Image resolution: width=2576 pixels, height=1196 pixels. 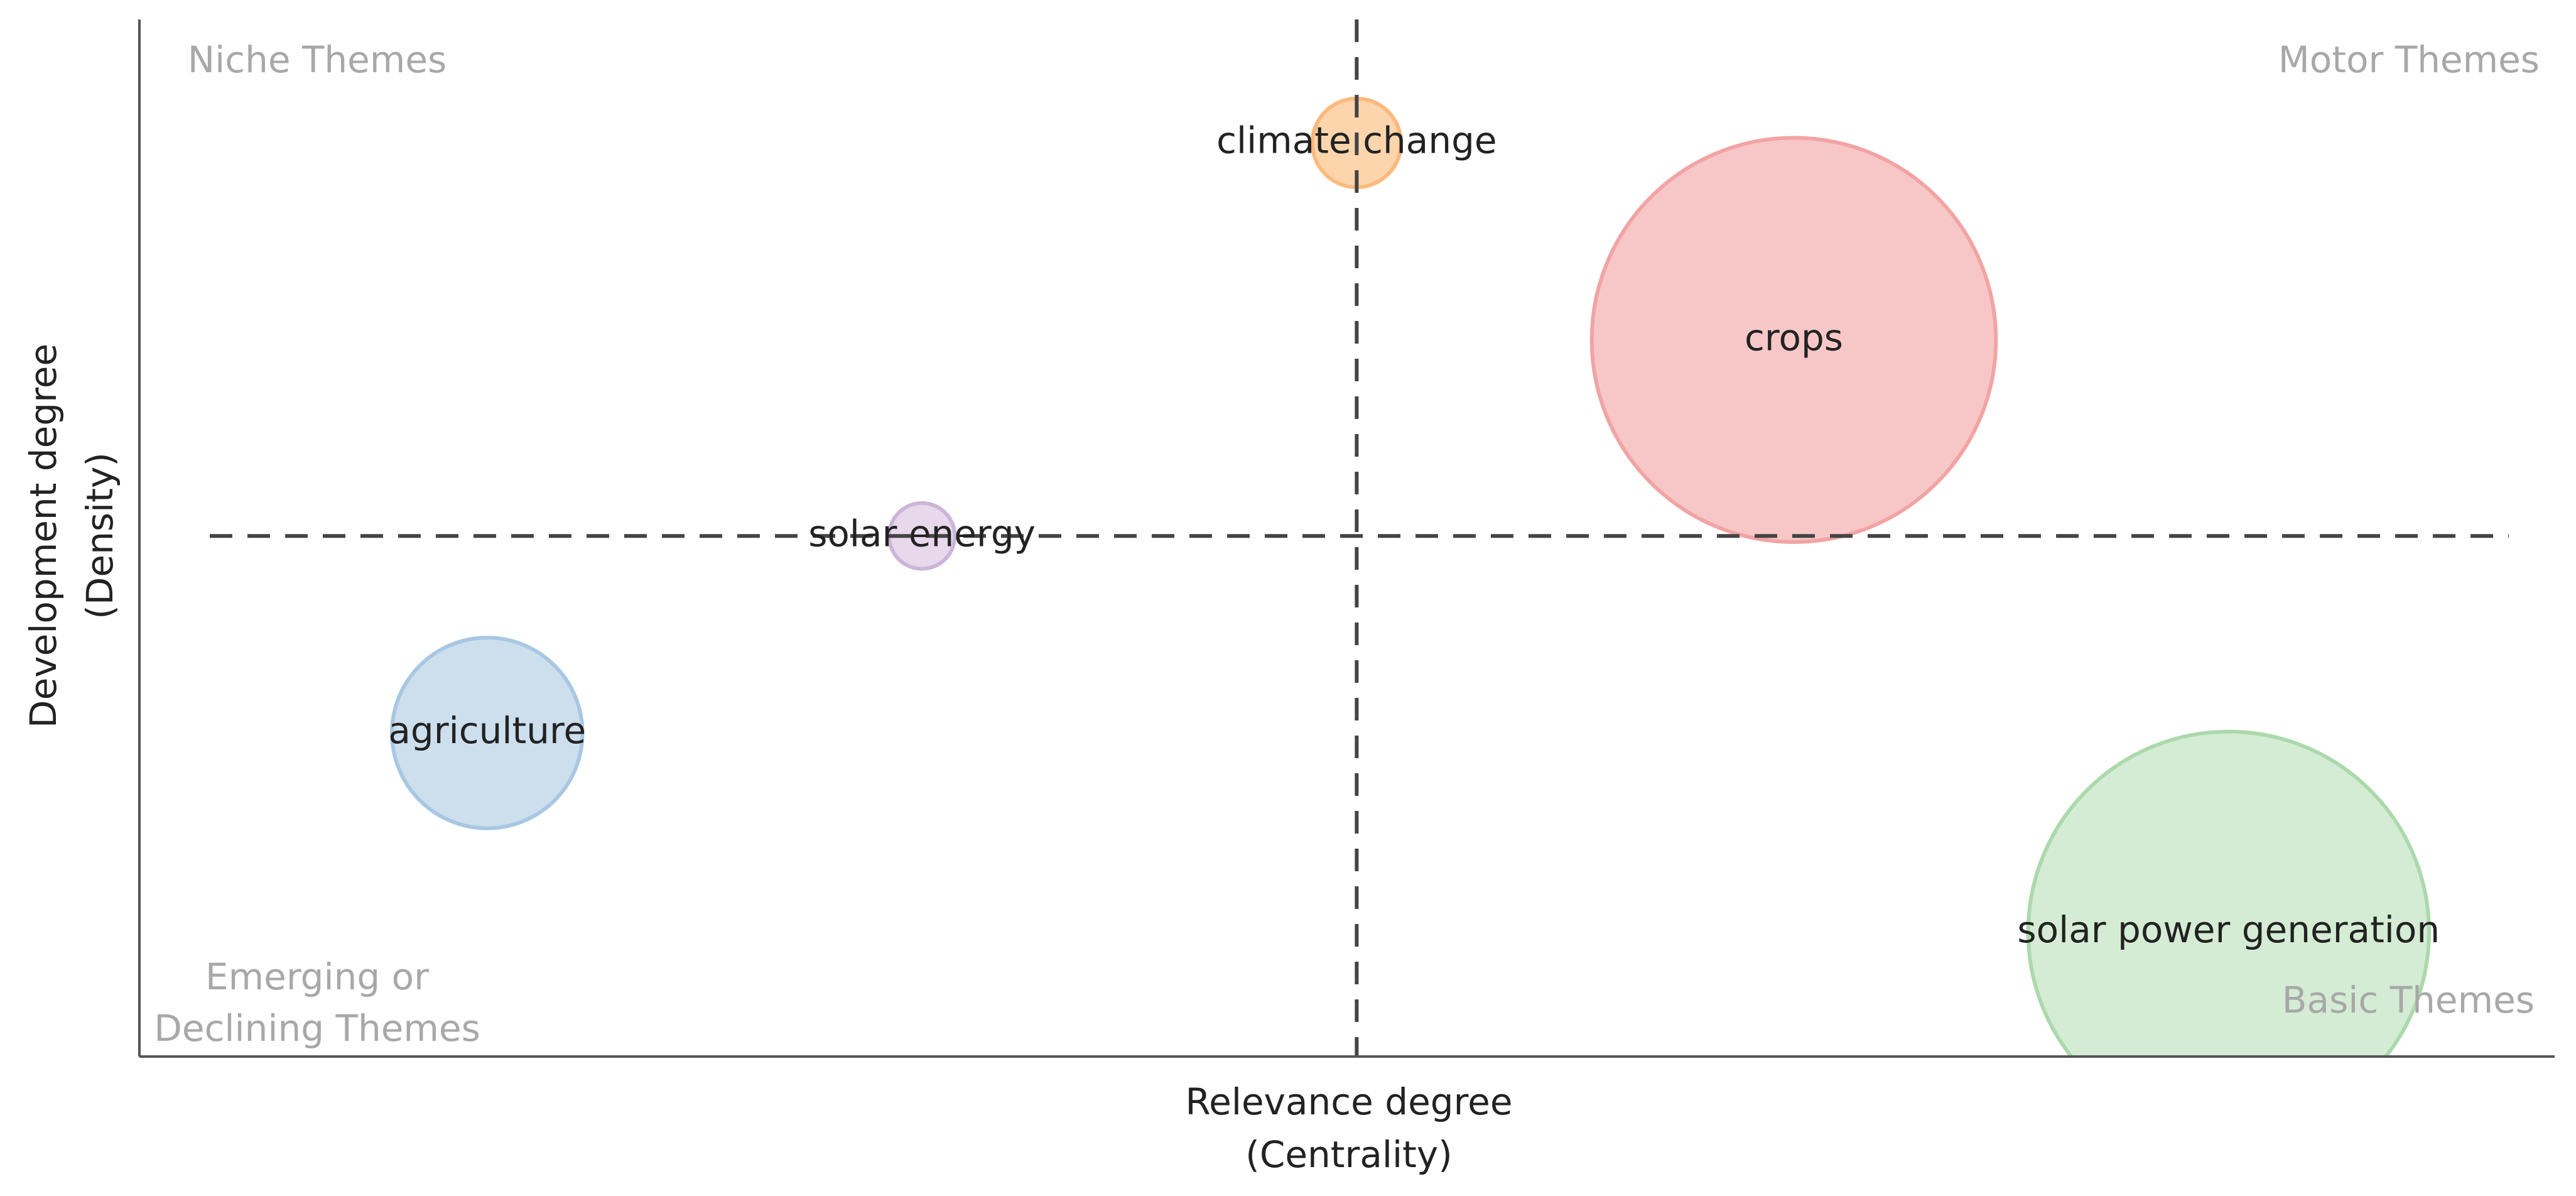 I want to click on bubble-label: solar power generation, so click(x=2228, y=930).